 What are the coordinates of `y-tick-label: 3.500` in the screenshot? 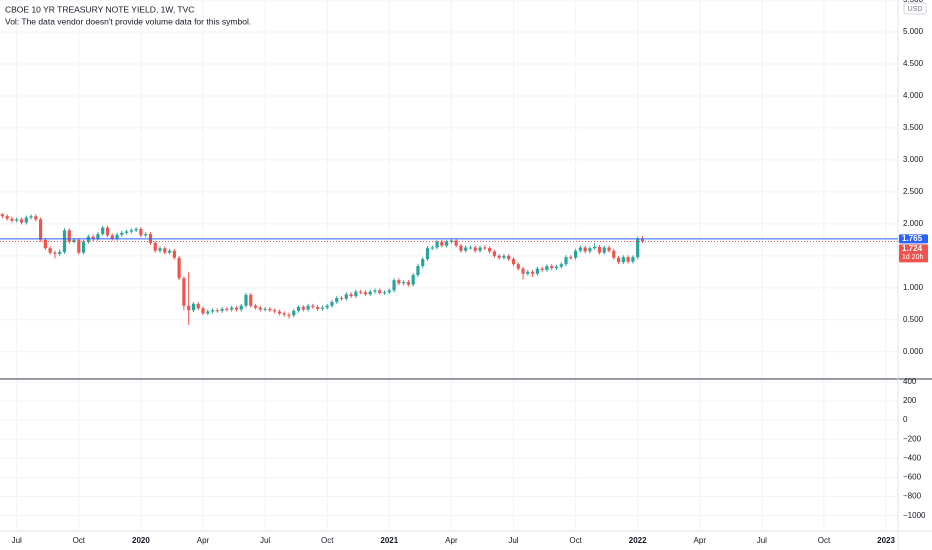 It's located at (913, 127).